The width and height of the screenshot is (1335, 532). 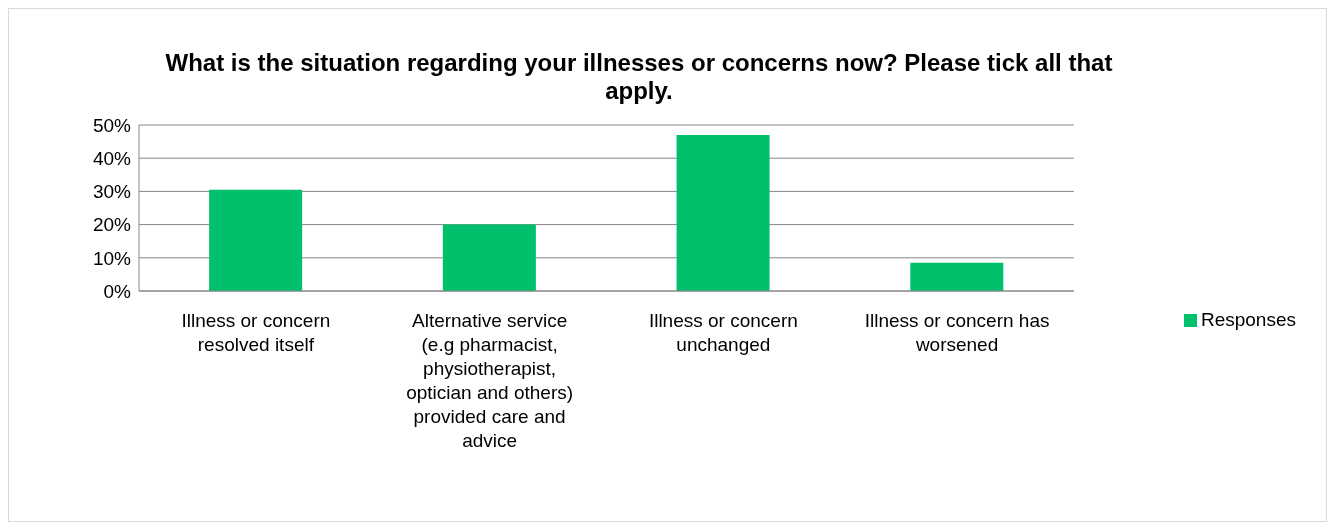 I want to click on chart-title: What is the situation regarding your illnesses or concerns now? Please tick all that apply., so click(x=639, y=77).